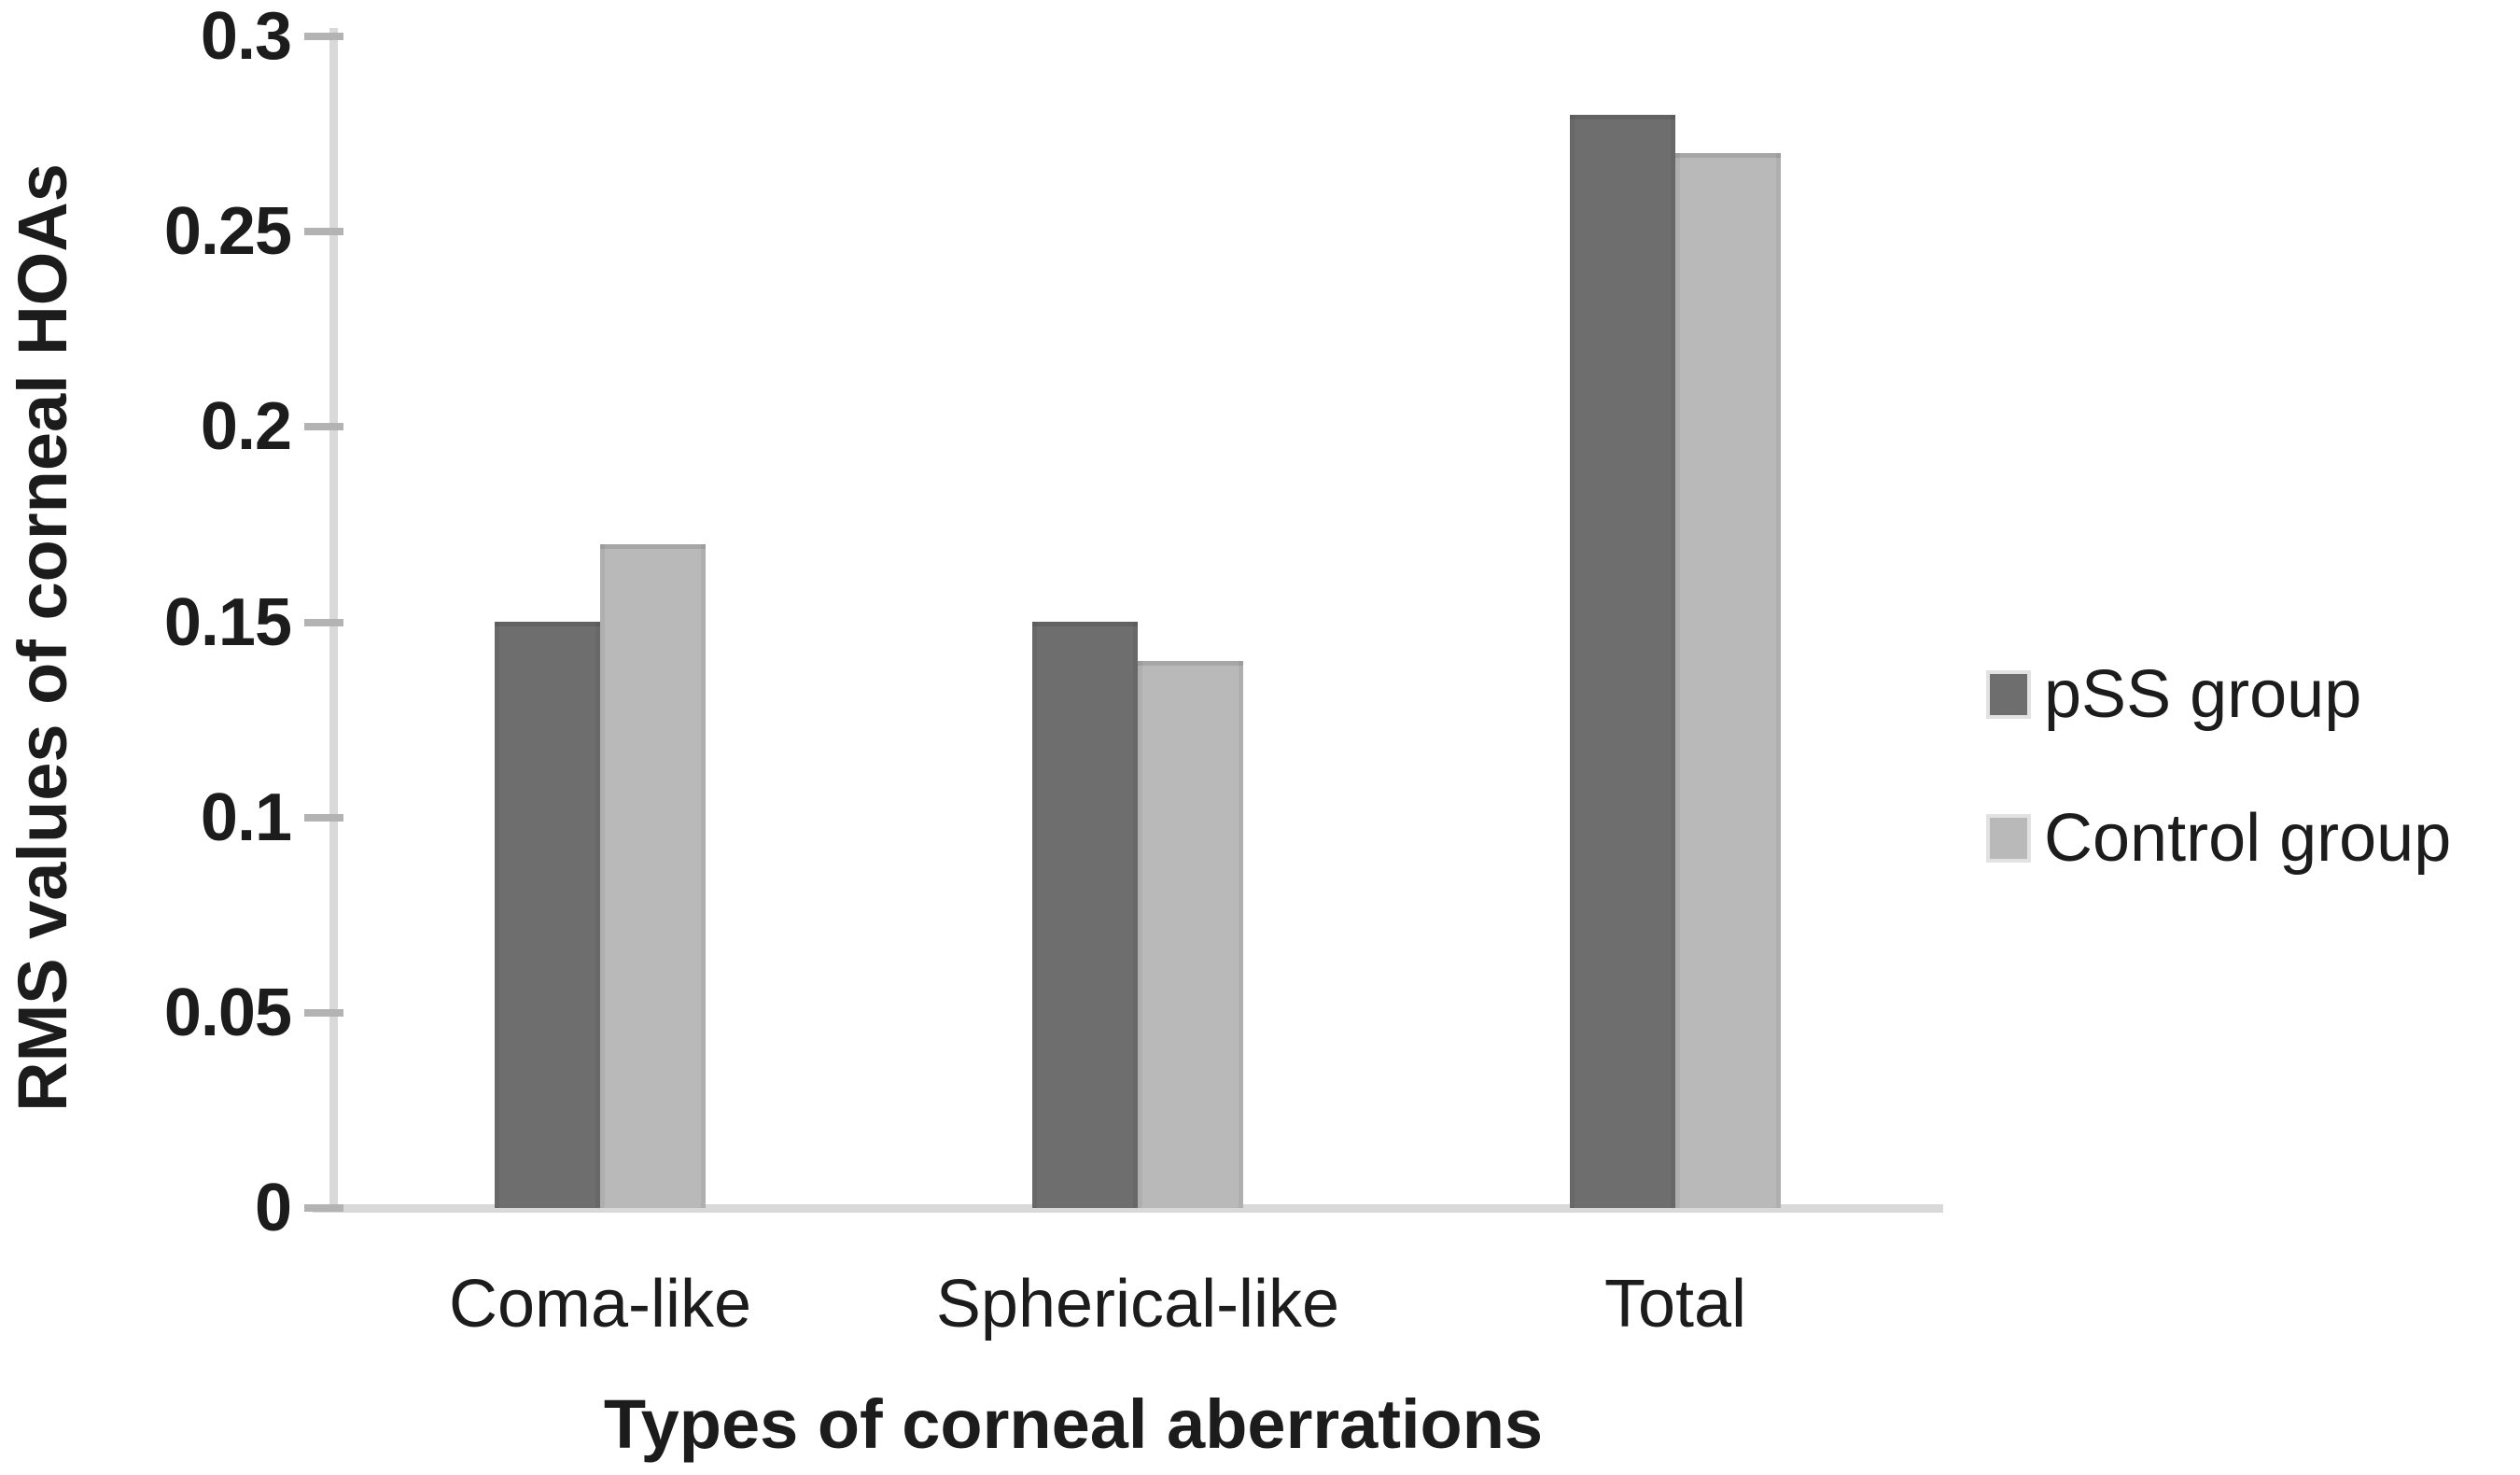 This screenshot has height=1475, width=2520. I want to click on bar-pss-group-coma-like, so click(547, 915).